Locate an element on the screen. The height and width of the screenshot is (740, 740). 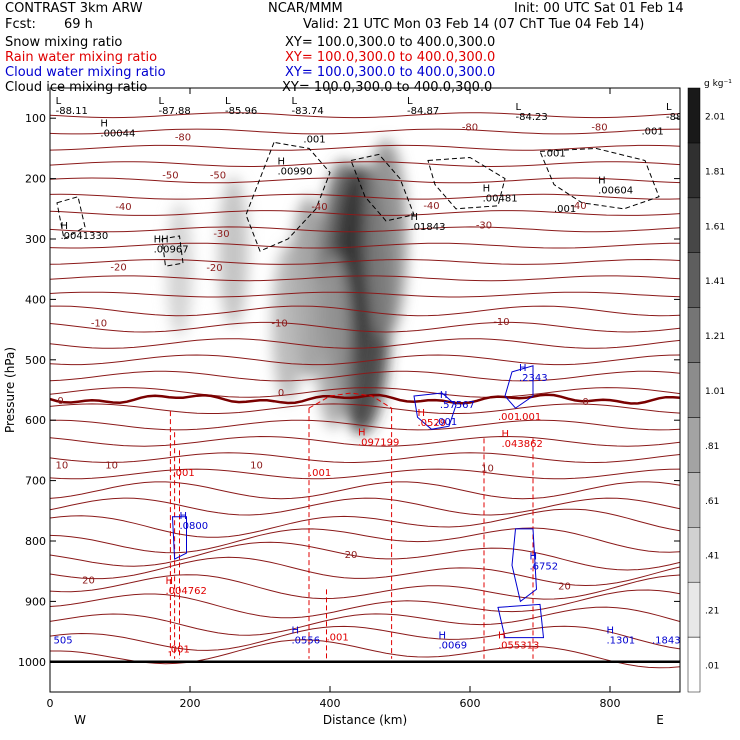
x-tick-label: 200 is located at coordinates (190, 703).